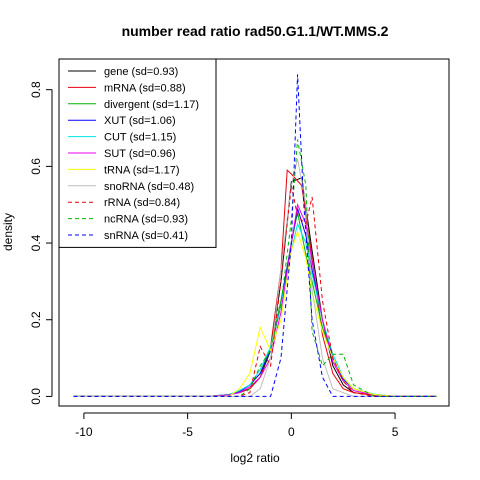 The height and width of the screenshot is (480, 480). Describe the element at coordinates (237, 425) in the screenshot. I see `x-axis: -10 -5 0 5` at that location.